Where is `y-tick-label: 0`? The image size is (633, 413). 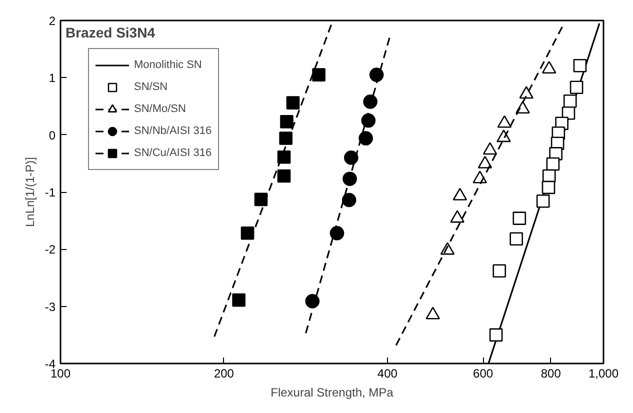
y-tick-label: 0 is located at coordinates (52, 135).